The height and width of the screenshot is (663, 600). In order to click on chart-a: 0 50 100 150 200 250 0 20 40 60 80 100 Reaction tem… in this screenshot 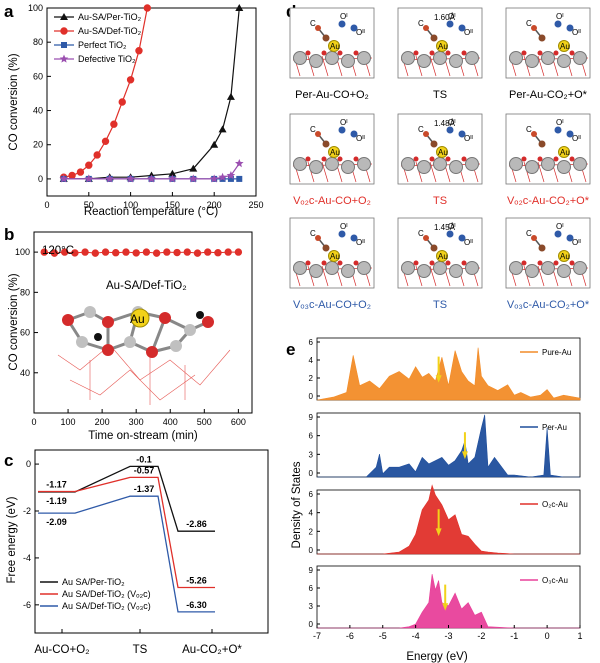, I will do `click(136, 110)`.